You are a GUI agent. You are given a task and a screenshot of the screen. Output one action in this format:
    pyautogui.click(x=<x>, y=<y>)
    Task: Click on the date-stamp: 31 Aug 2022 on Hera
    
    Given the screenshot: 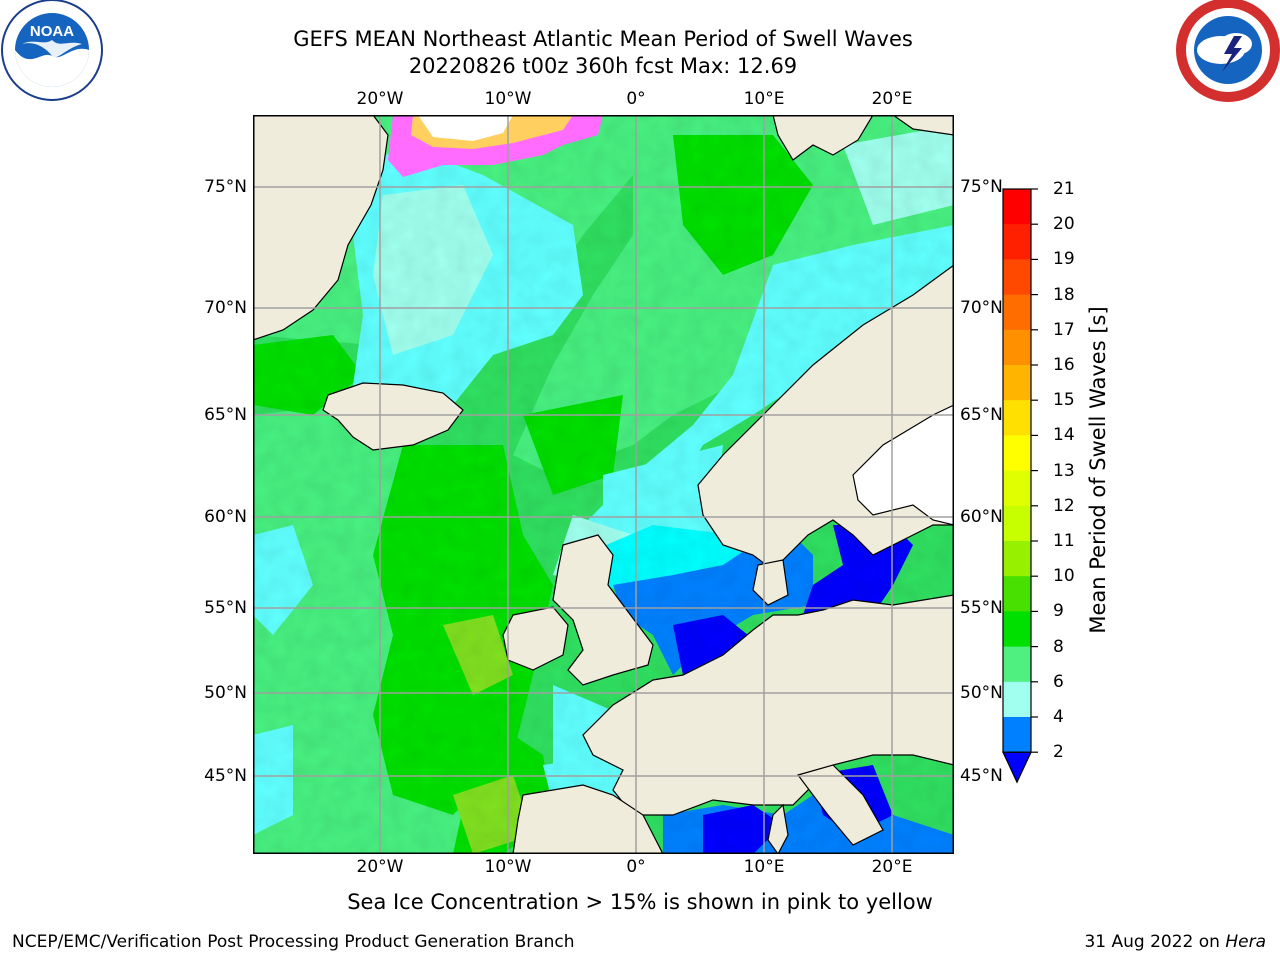 What is the action you would take?
    pyautogui.click(x=1175, y=942)
    